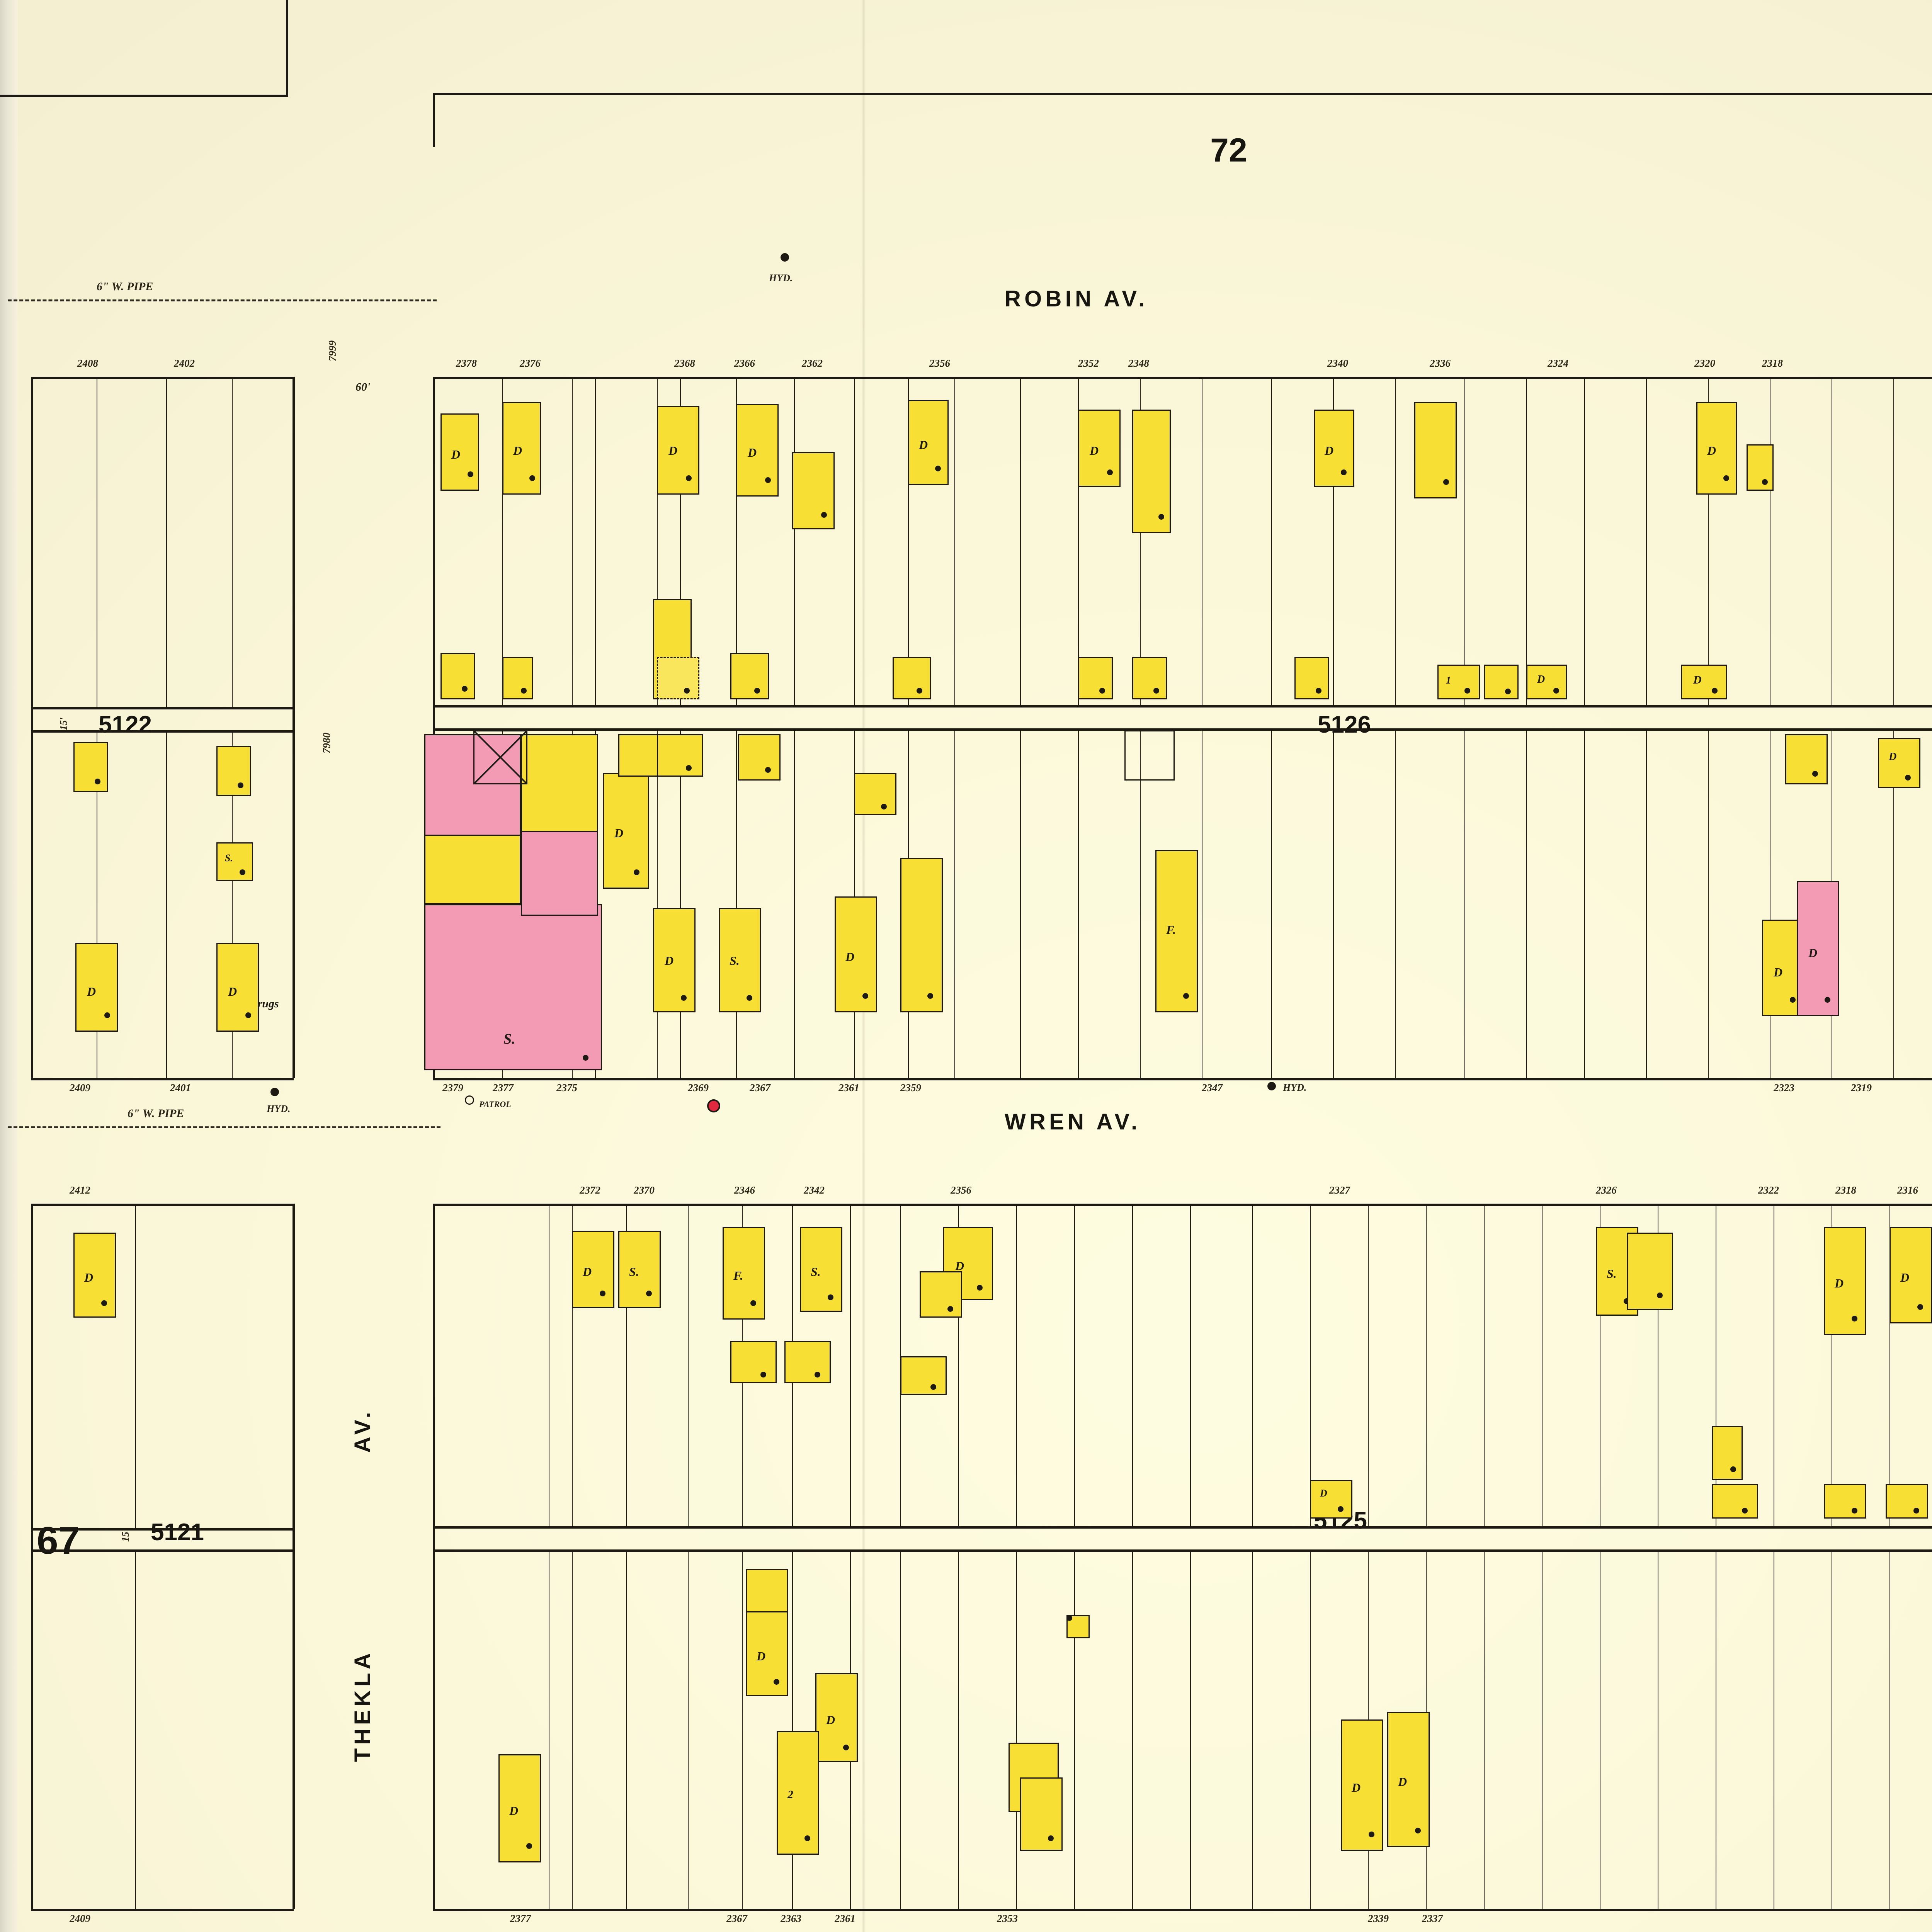  I want to click on address-number: 2361, so click(849, 1088).